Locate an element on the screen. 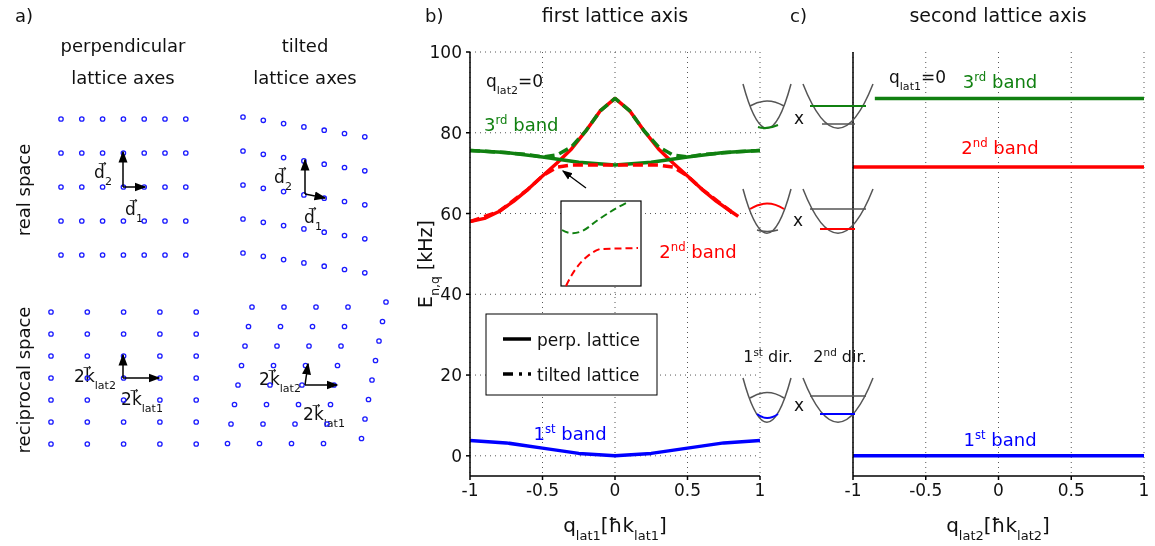 The image size is (1155, 546). line-series is located at coordinates (615, 448).